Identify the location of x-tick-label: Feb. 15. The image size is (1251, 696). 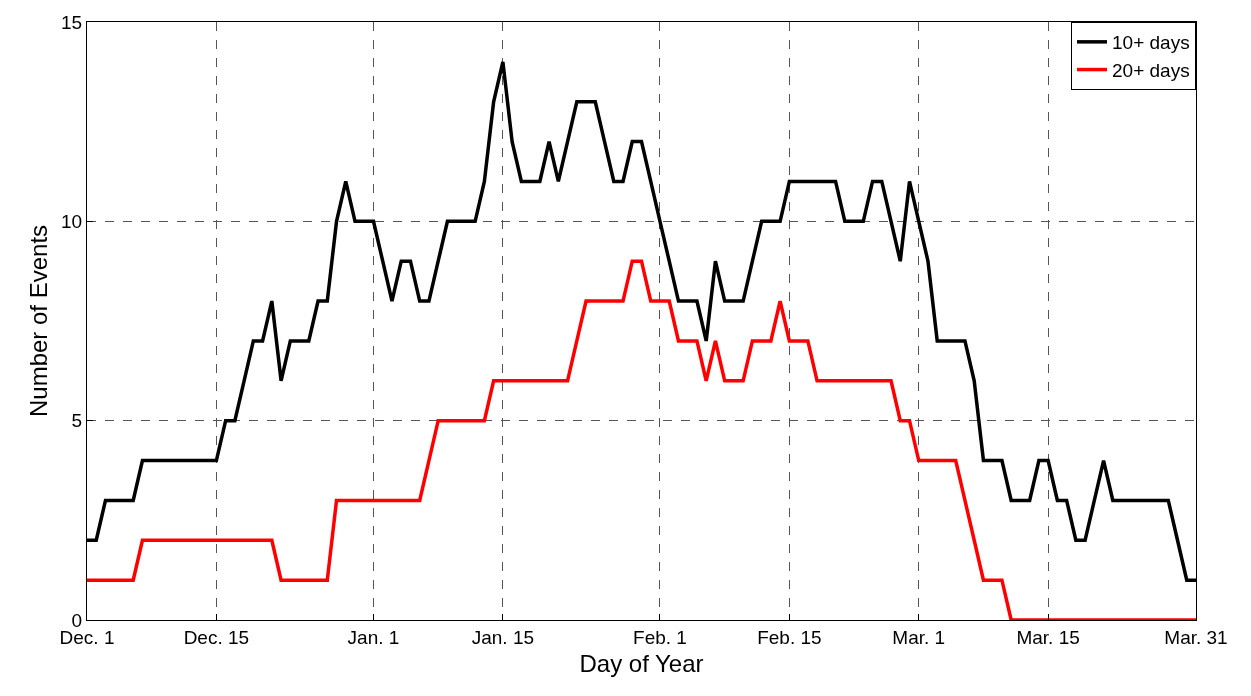
(789, 637).